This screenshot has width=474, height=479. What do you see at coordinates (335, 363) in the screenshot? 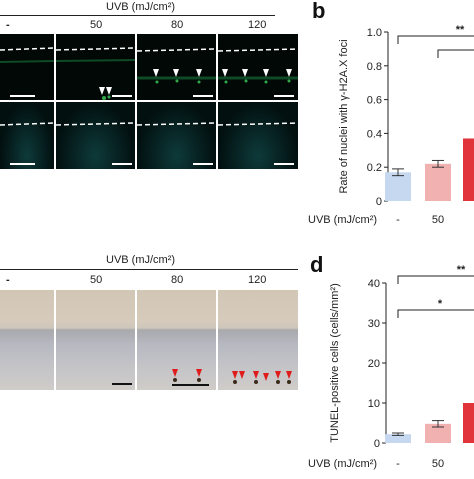
I see `chart-d-ylabel: TUNEL-positive cells (cells/mm²)` at bounding box center [335, 363].